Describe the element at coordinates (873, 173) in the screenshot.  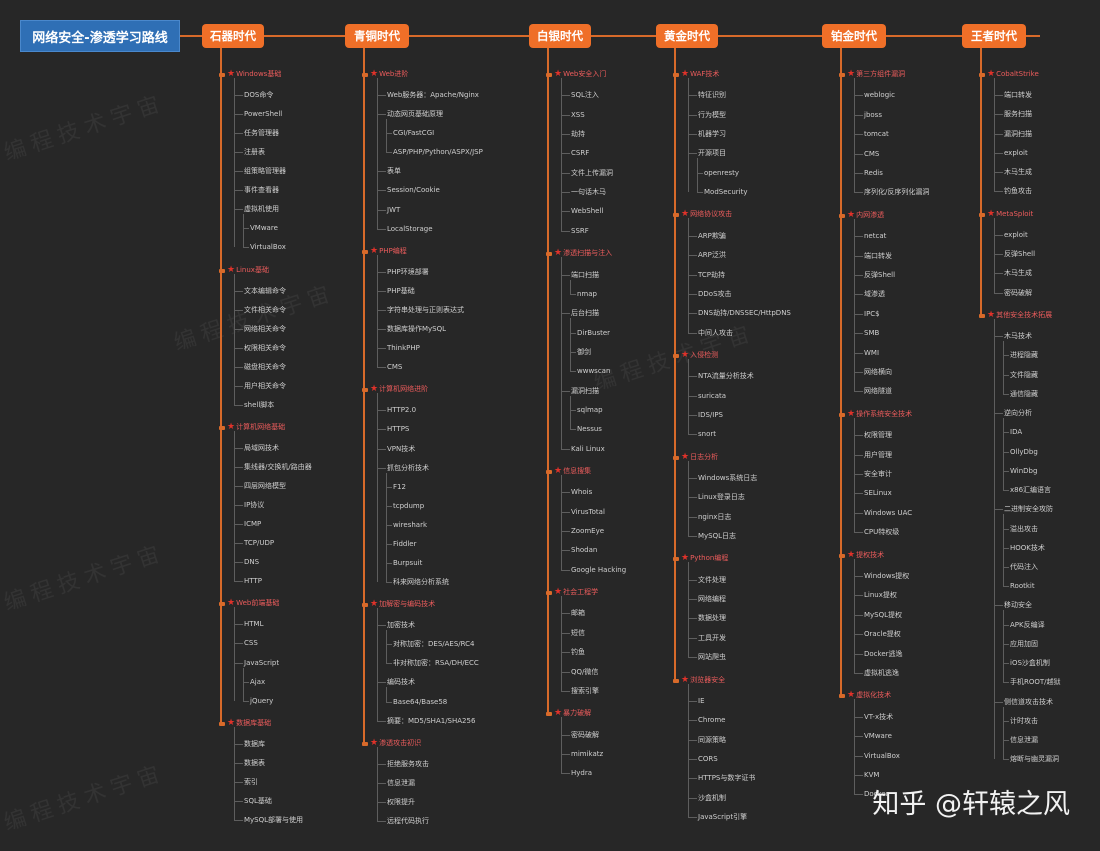
I see `tree-item: Redis` at that location.